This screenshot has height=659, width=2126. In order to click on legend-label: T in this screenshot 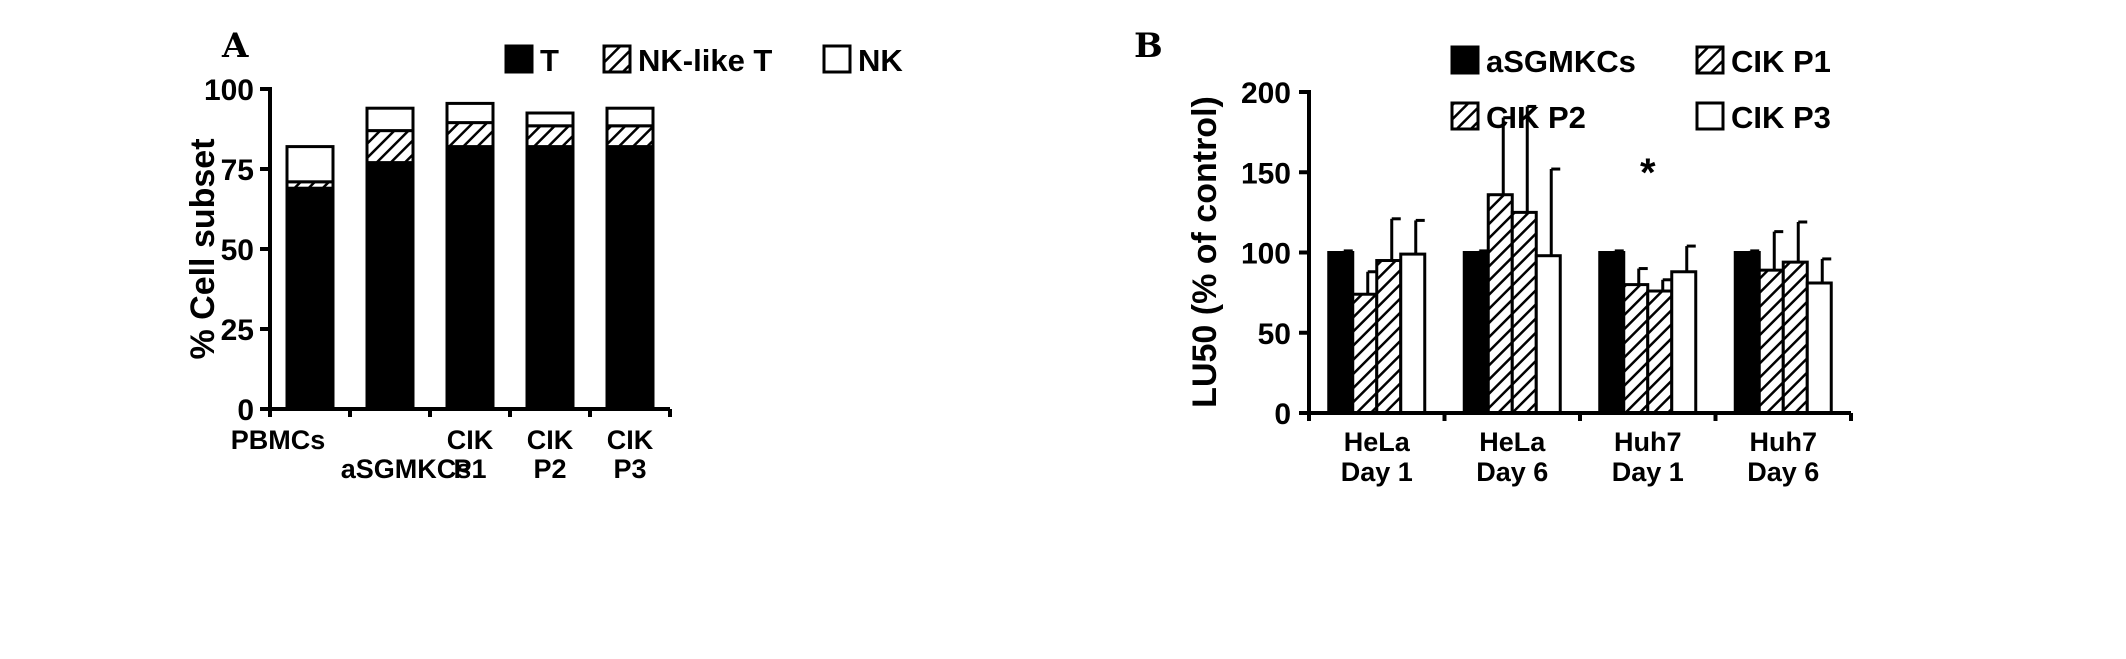, I will do `click(549, 60)`.